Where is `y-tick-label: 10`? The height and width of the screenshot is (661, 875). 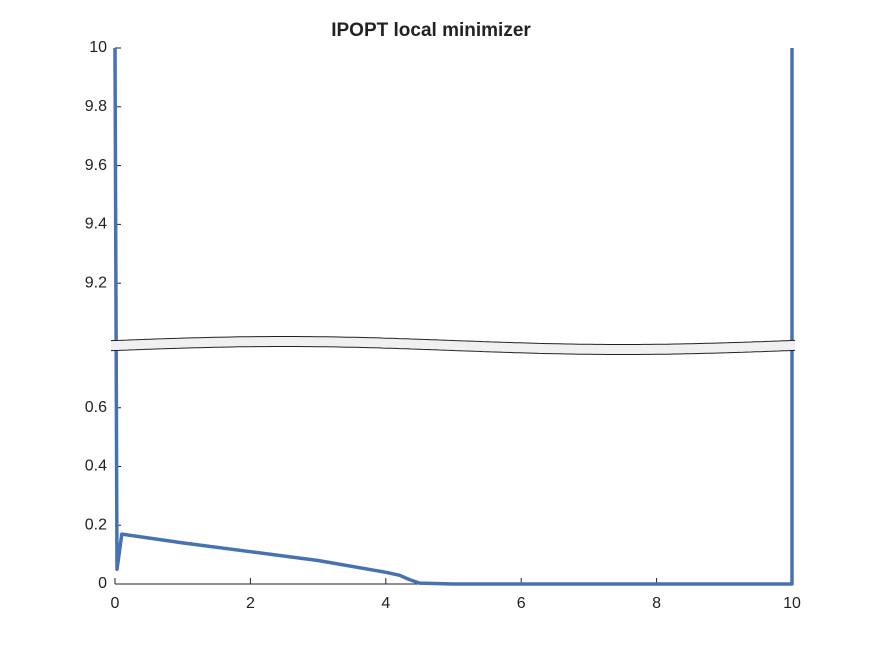
y-tick-label: 10 is located at coordinates (98, 47).